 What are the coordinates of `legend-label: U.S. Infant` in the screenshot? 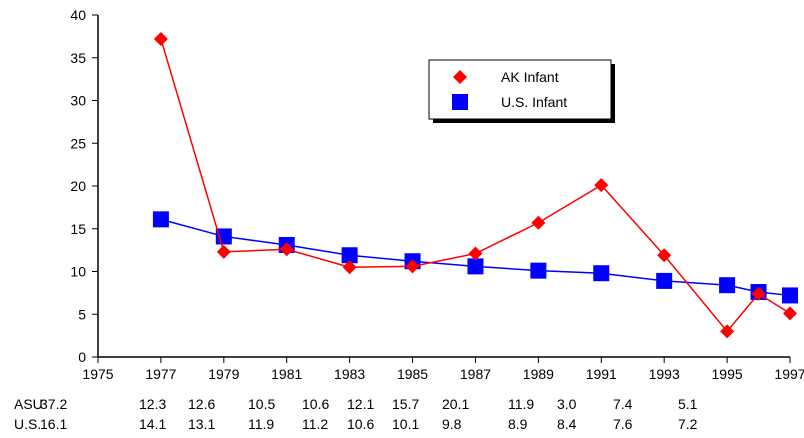 It's located at (534, 102).